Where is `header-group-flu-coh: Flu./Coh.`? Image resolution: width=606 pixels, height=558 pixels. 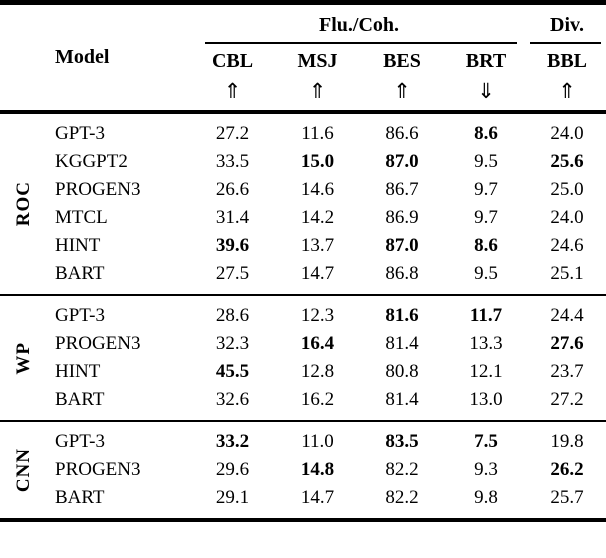 header-group-flu-coh: Flu./Coh. is located at coordinates (359, 25).